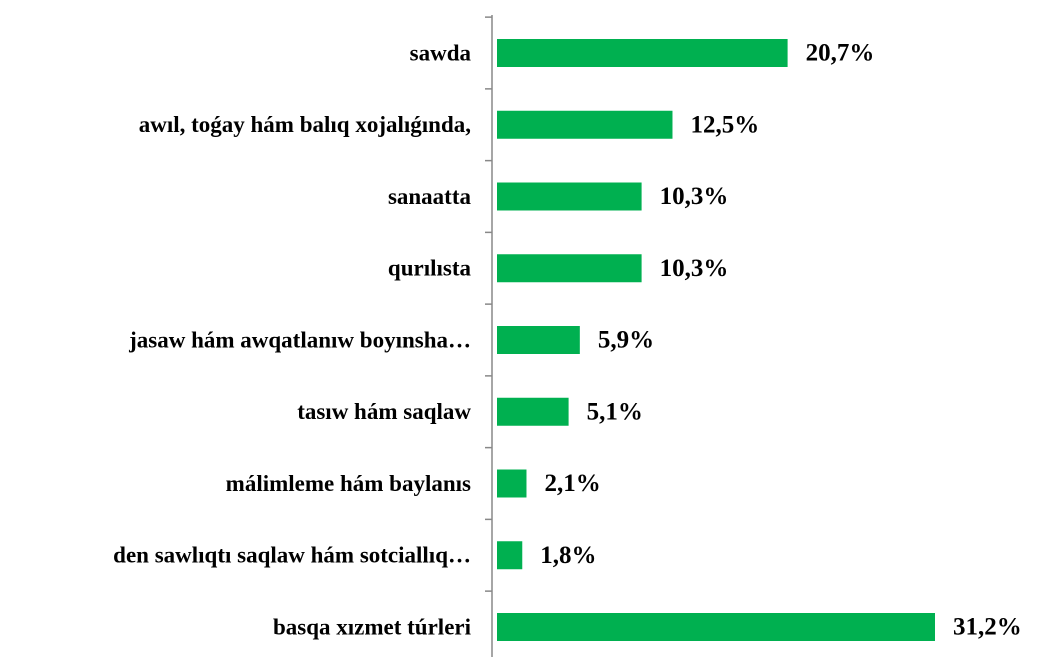 This screenshot has height=657, width=1044. What do you see at coordinates (441, 52) in the screenshot?
I see `category-label: sawda` at bounding box center [441, 52].